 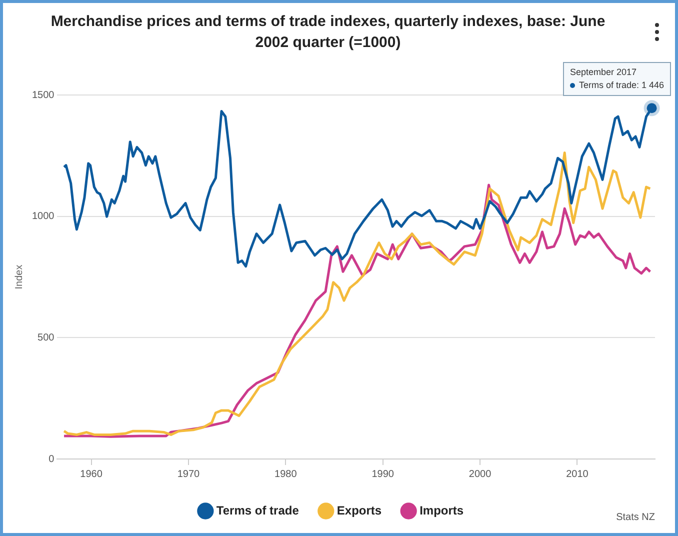 What do you see at coordinates (577, 474) in the screenshot?
I see `x-tick-label: 2010` at bounding box center [577, 474].